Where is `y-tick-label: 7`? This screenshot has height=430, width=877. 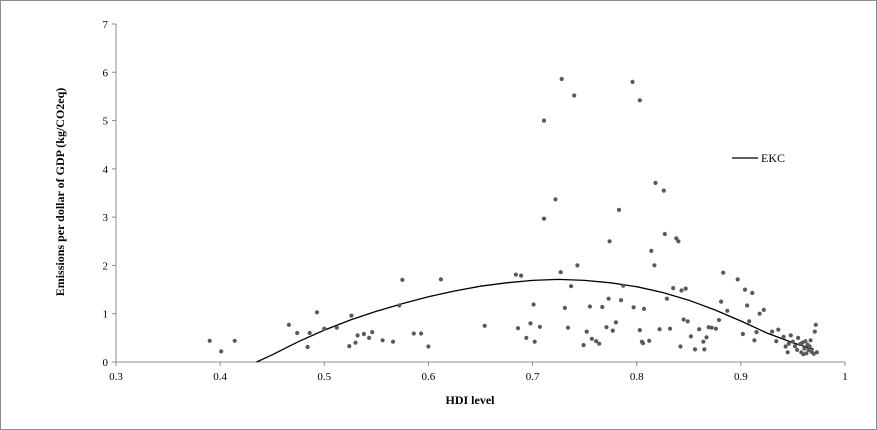
y-tick-label: 7 is located at coordinates (106, 25).